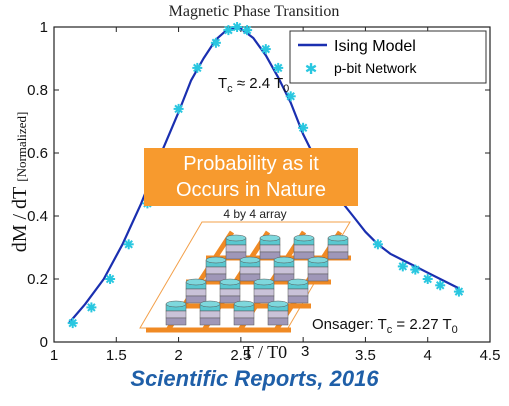 Image resolution: width=509 pixels, height=406 pixels. Describe the element at coordinates (265, 352) in the screenshot. I see `x-axis-title: T / T0` at that location.